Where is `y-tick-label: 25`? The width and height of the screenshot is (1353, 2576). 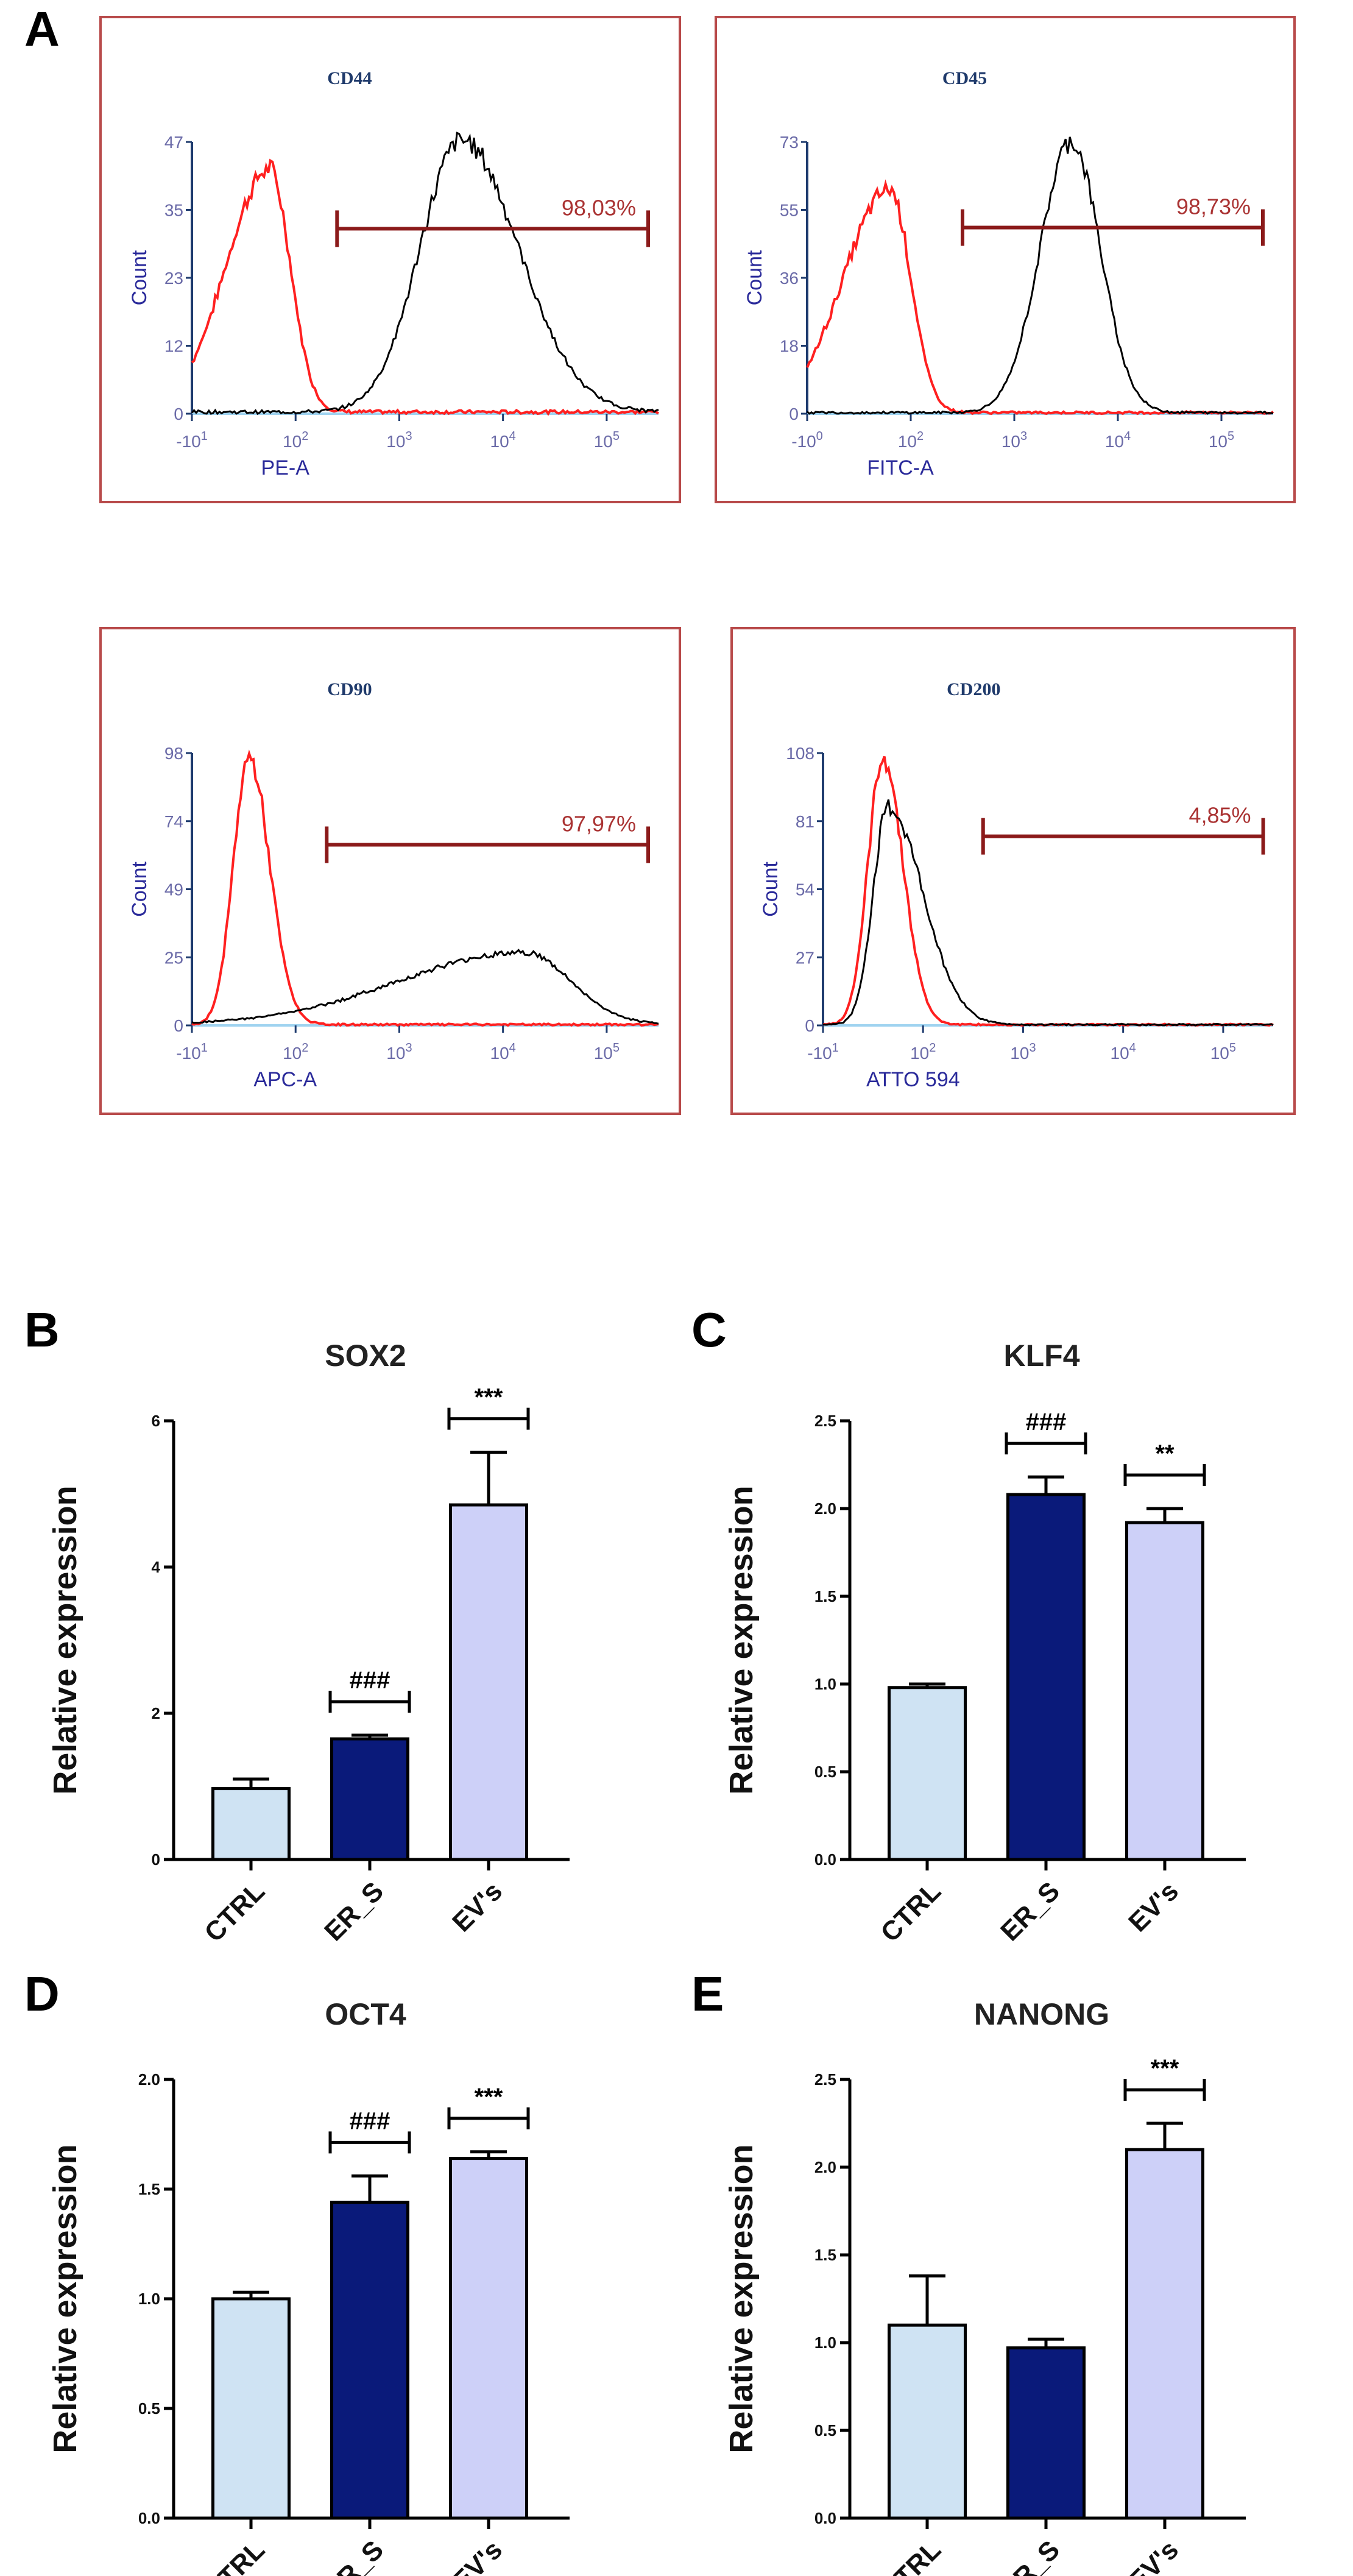
y-tick-label: 25 is located at coordinates (173, 957).